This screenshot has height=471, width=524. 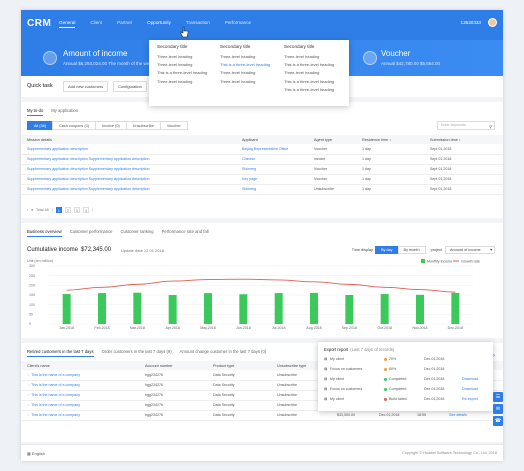 I want to click on table-cell: Chinese, so click(x=272, y=159).